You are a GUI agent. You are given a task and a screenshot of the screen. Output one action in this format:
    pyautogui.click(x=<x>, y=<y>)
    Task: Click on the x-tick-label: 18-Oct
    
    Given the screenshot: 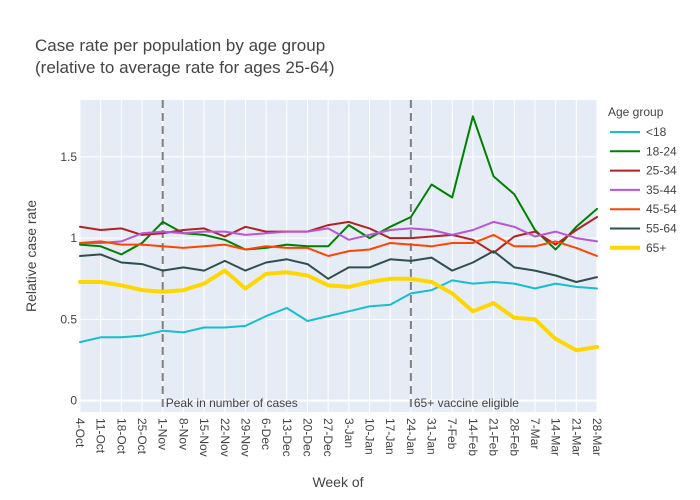 What is the action you would take?
    pyautogui.click(x=121, y=436)
    